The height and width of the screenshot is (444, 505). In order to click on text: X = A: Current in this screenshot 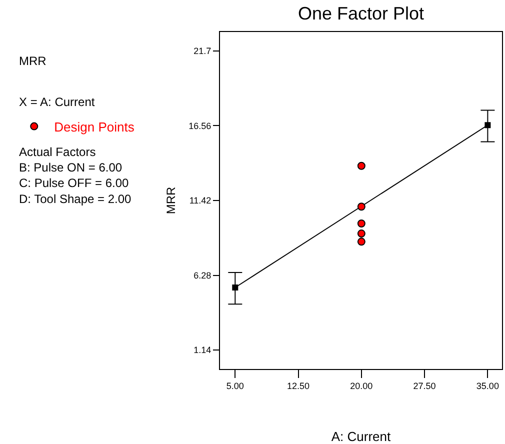, I will do `click(57, 102)`.